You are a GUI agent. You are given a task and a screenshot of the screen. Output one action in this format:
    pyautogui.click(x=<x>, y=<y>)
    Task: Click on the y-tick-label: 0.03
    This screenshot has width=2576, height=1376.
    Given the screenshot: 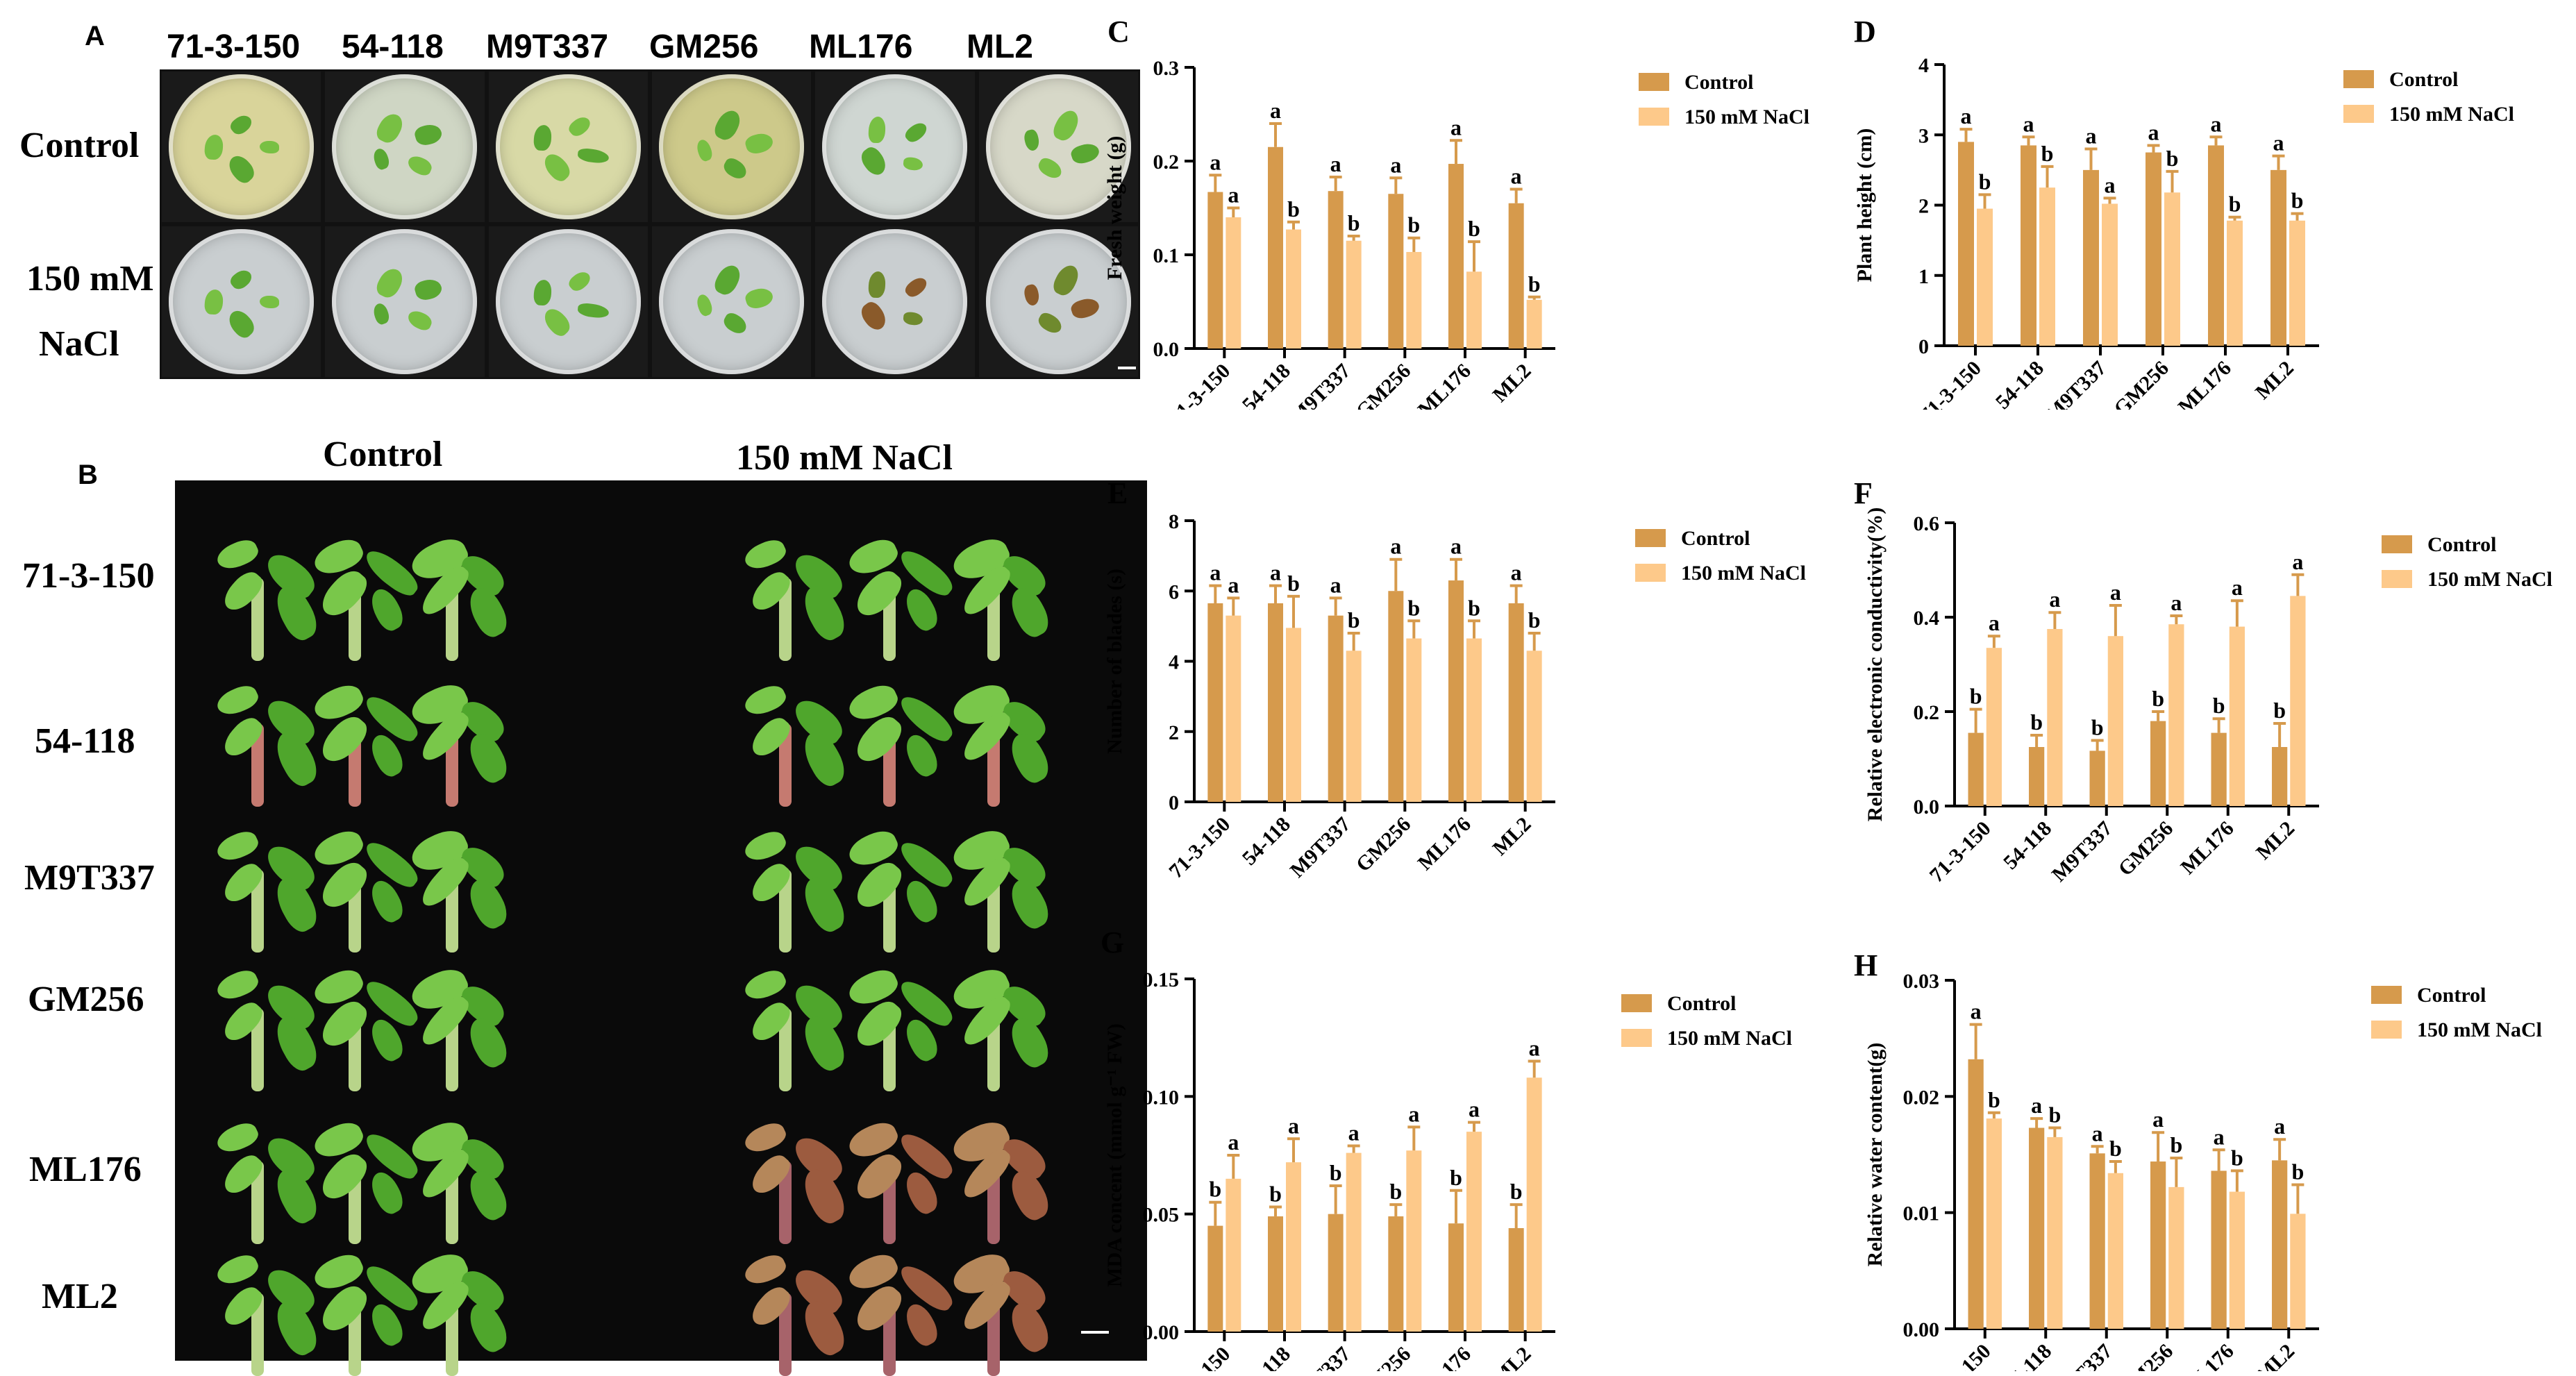 What is the action you would take?
    pyautogui.click(x=1921, y=981)
    